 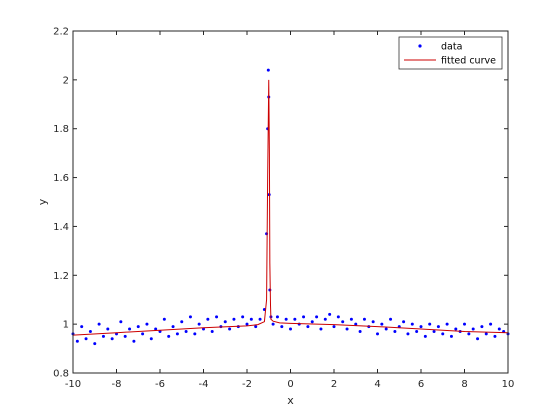 What do you see at coordinates (377, 384) in the screenshot?
I see `x-tick-label: 4` at bounding box center [377, 384].